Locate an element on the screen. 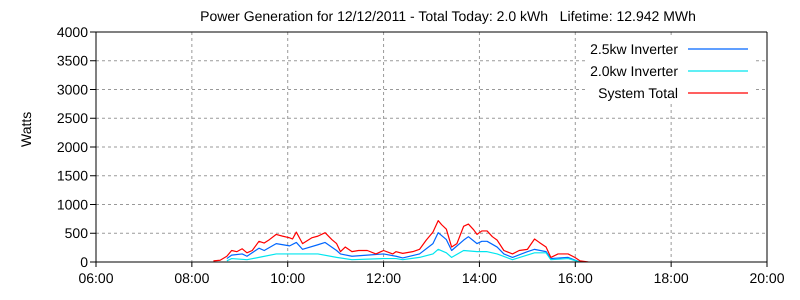  y-tick-label: 0 is located at coordinates (84, 262).